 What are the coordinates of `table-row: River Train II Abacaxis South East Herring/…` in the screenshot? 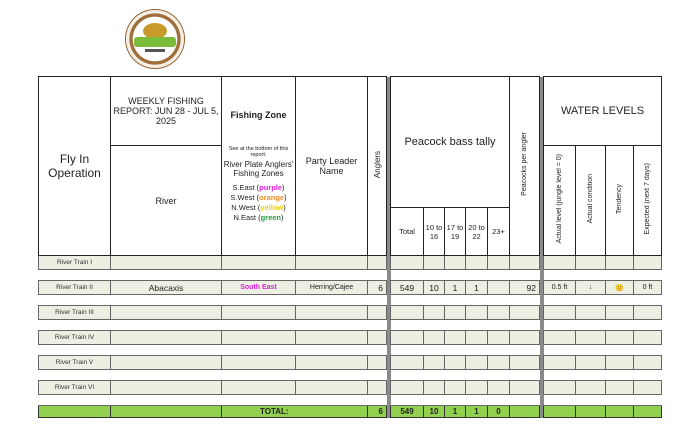 It's located at (350, 287).